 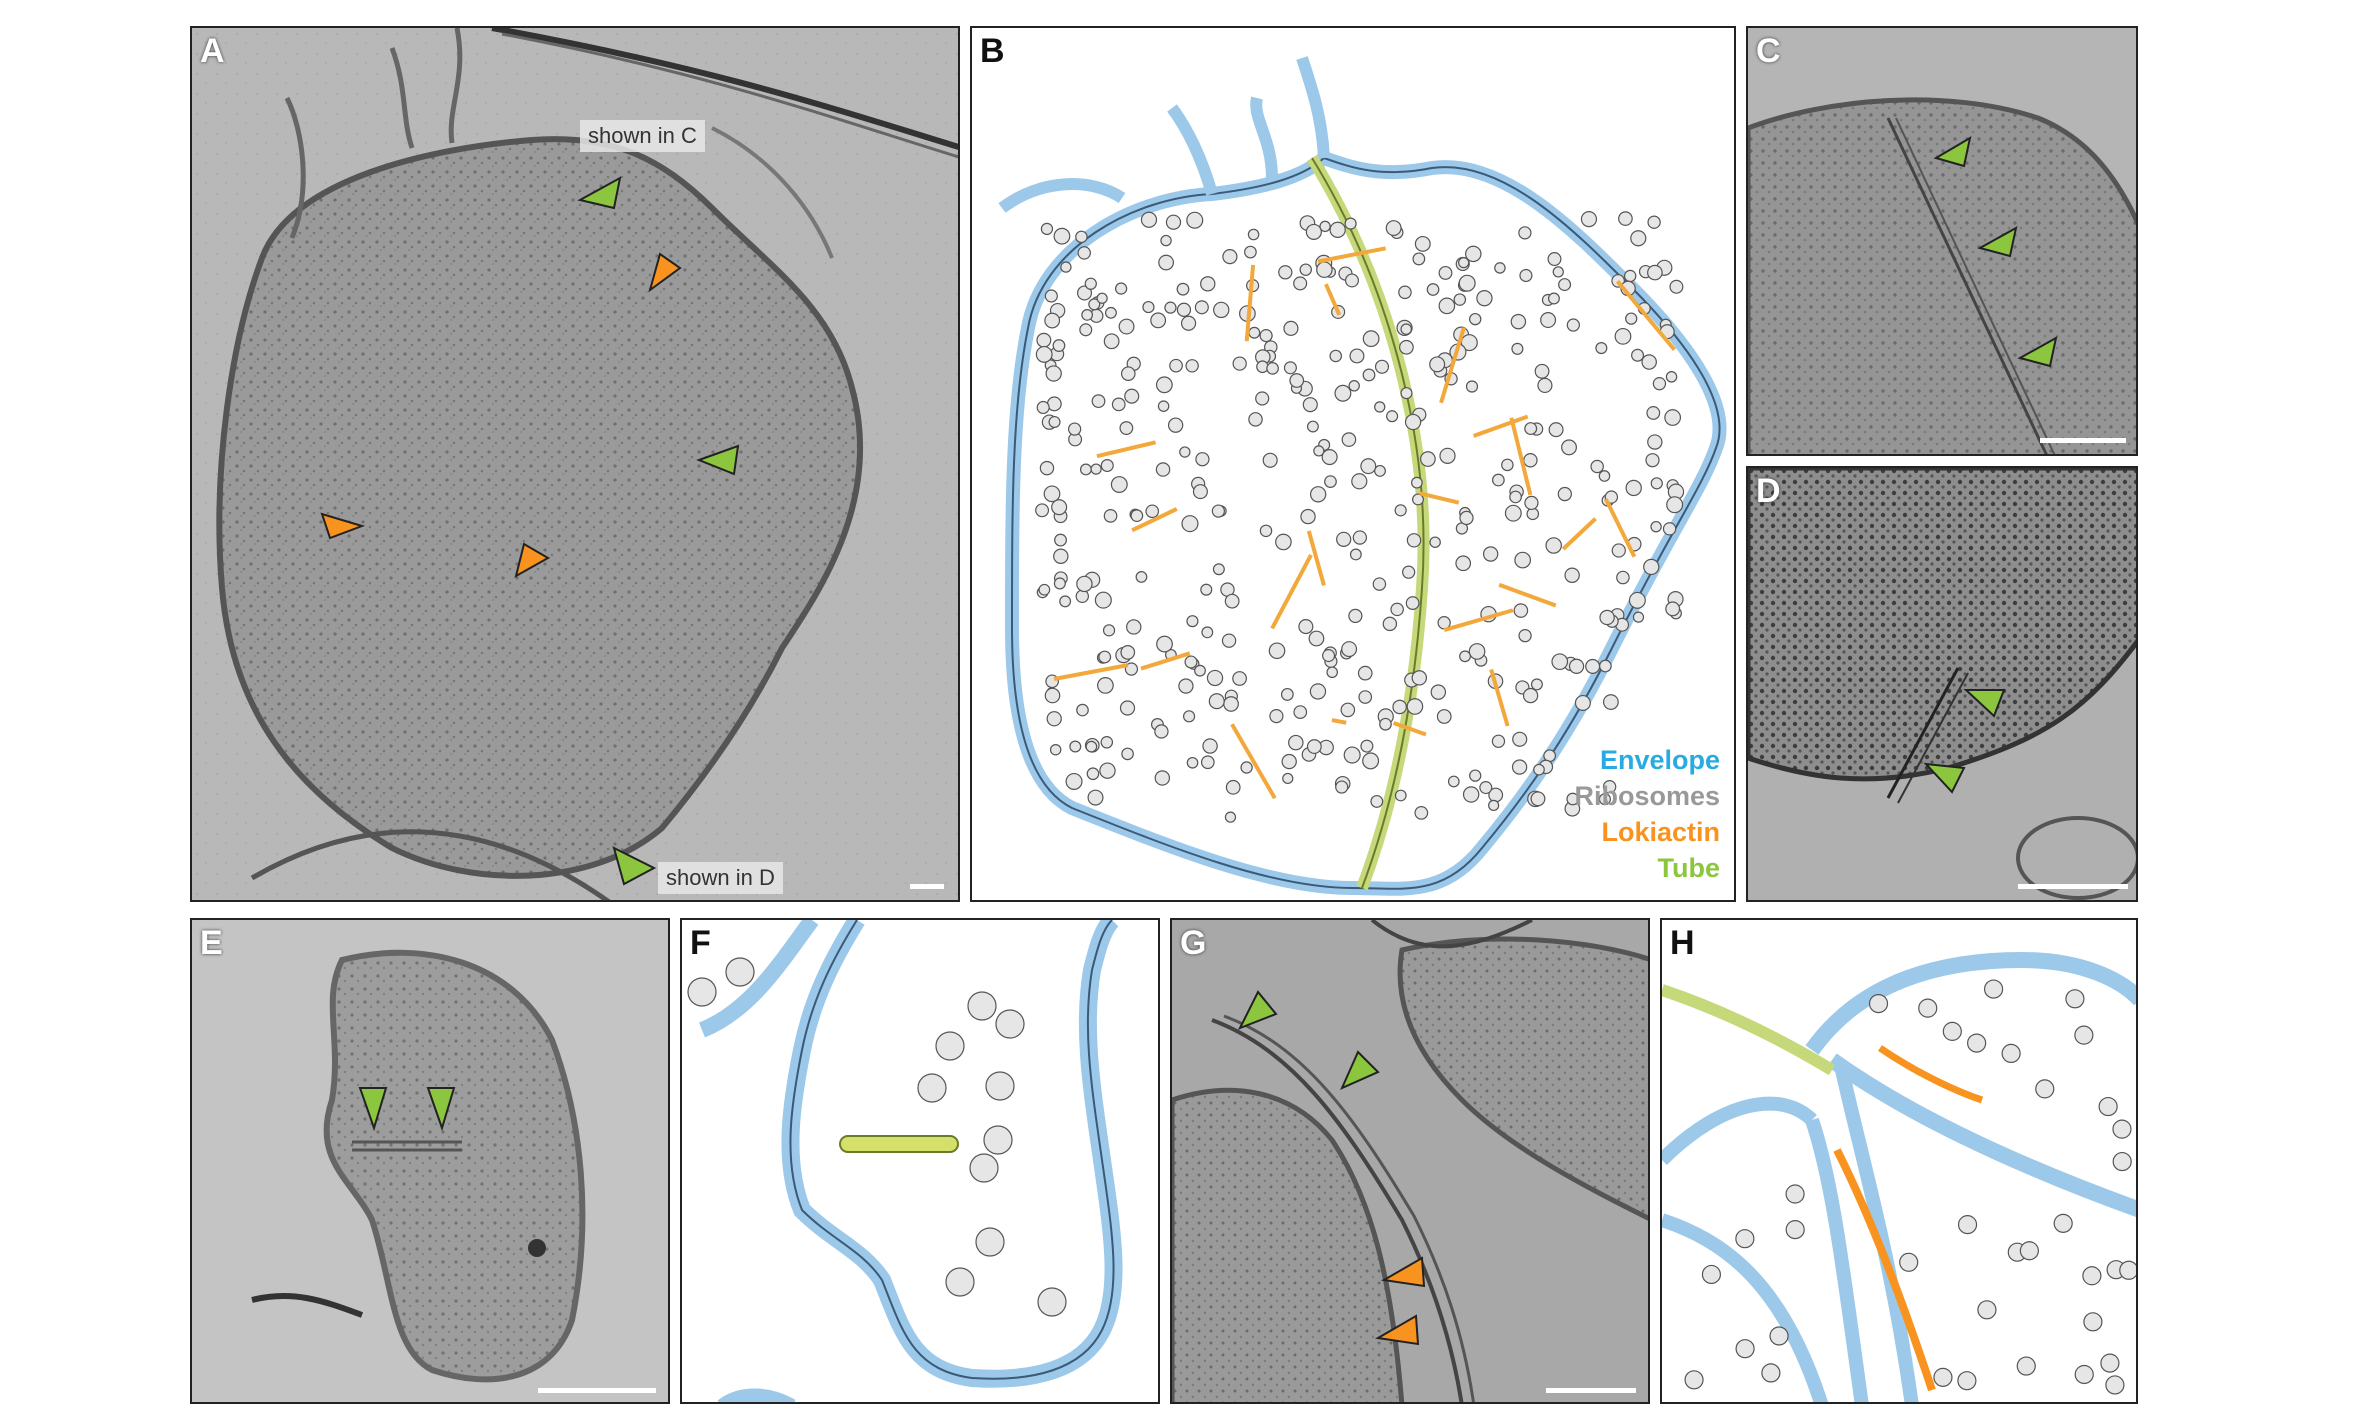 What do you see at coordinates (1899, 1176) in the screenshot?
I see `panel-h-segmentation` at bounding box center [1899, 1176].